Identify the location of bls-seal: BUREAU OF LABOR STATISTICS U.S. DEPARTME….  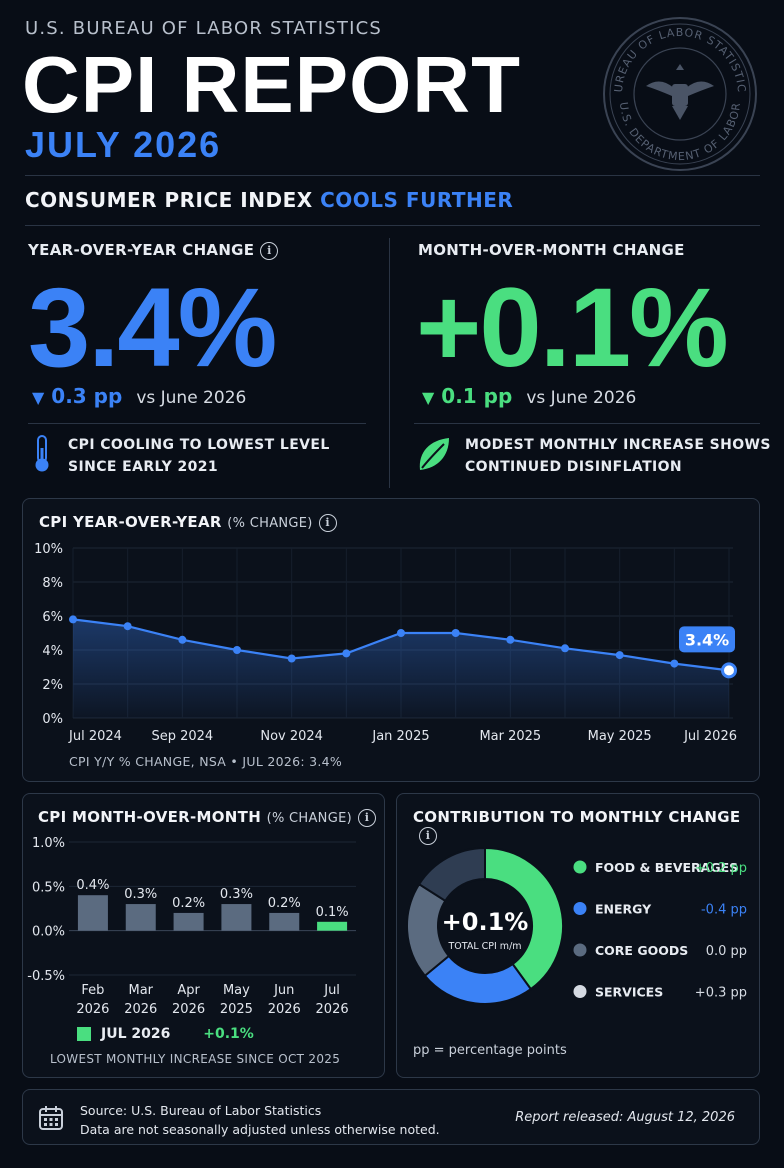
(678, 92).